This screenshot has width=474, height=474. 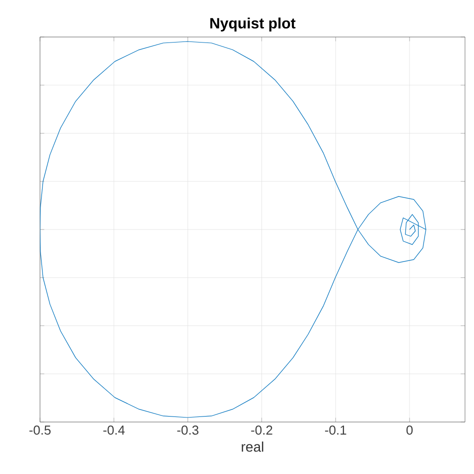 I want to click on x-tick-label: -0.3, so click(x=187, y=430).